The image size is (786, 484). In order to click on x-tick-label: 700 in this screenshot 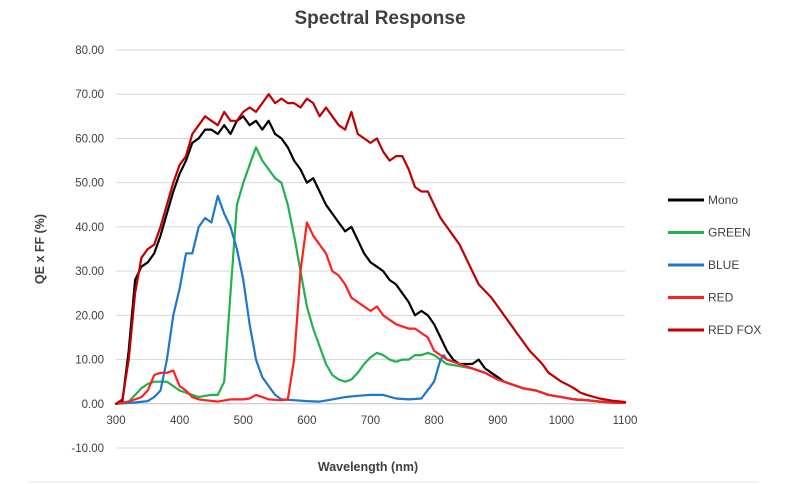, I will do `click(370, 421)`.